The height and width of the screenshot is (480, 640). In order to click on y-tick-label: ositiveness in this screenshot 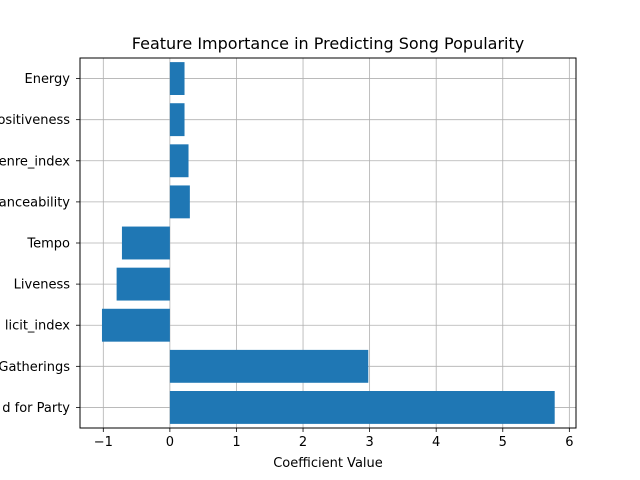, I will do `click(35, 120)`.